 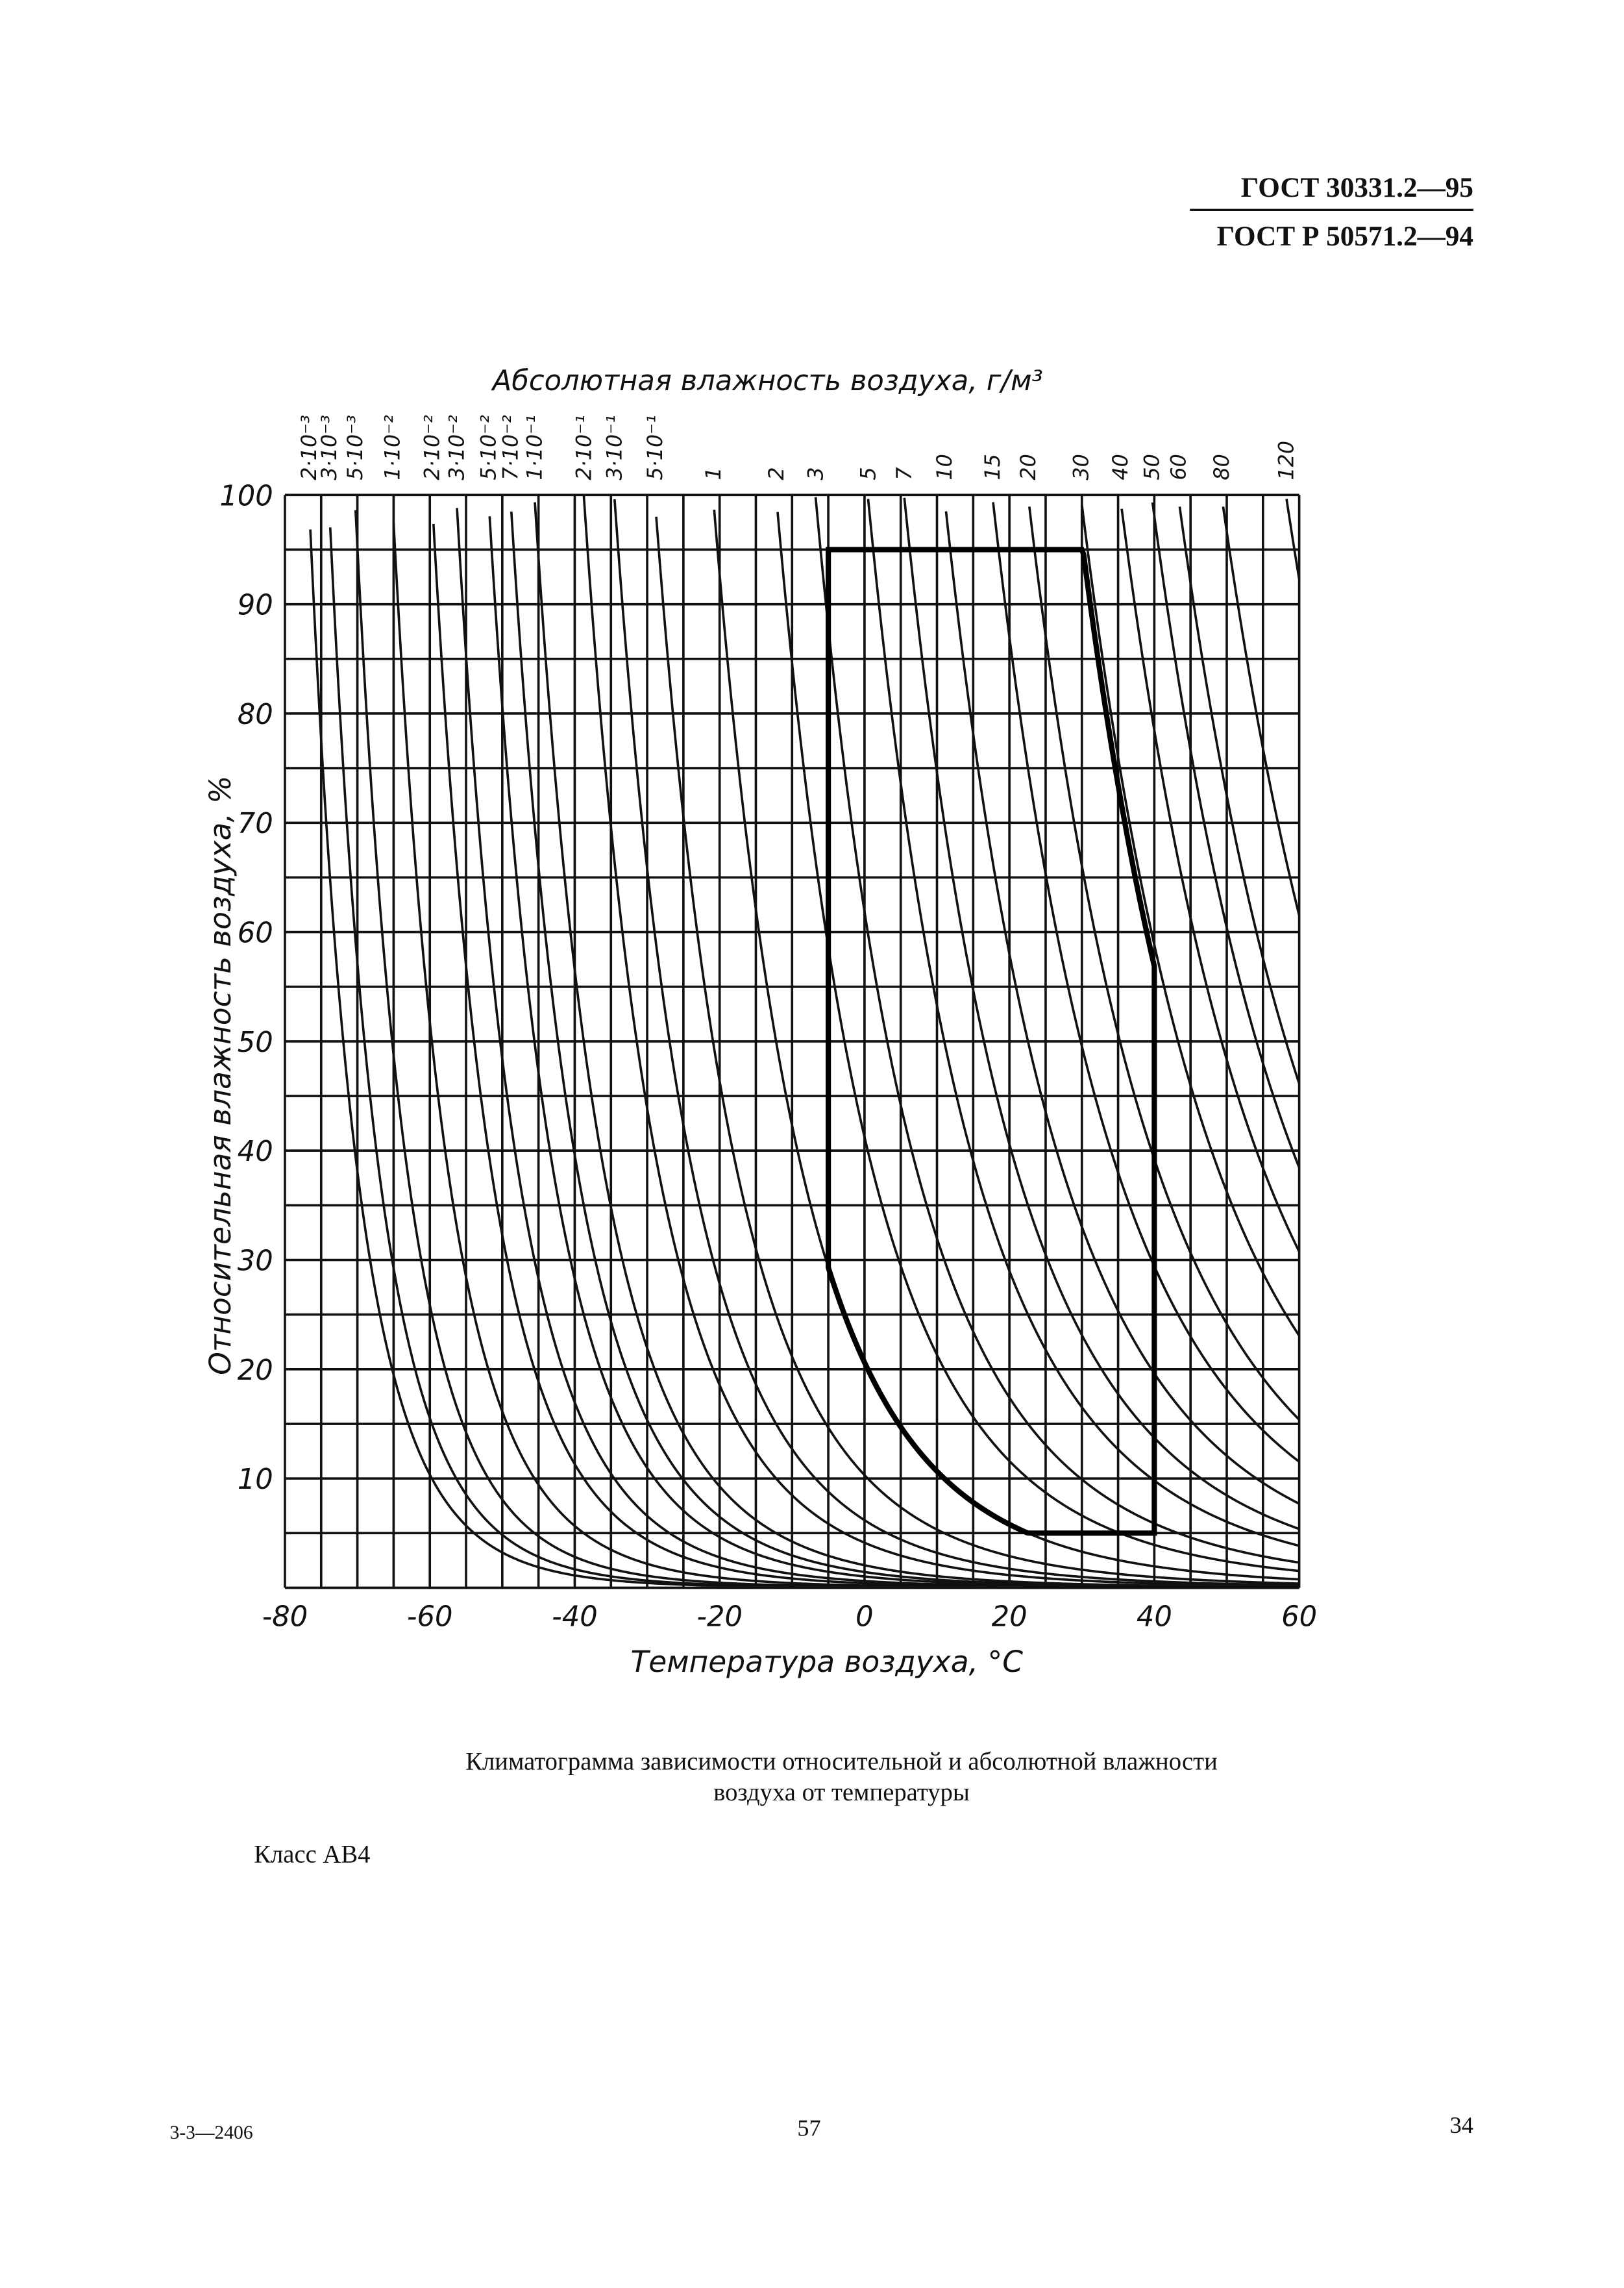 I want to click on x-tick-label: -60, so click(x=430, y=1617).